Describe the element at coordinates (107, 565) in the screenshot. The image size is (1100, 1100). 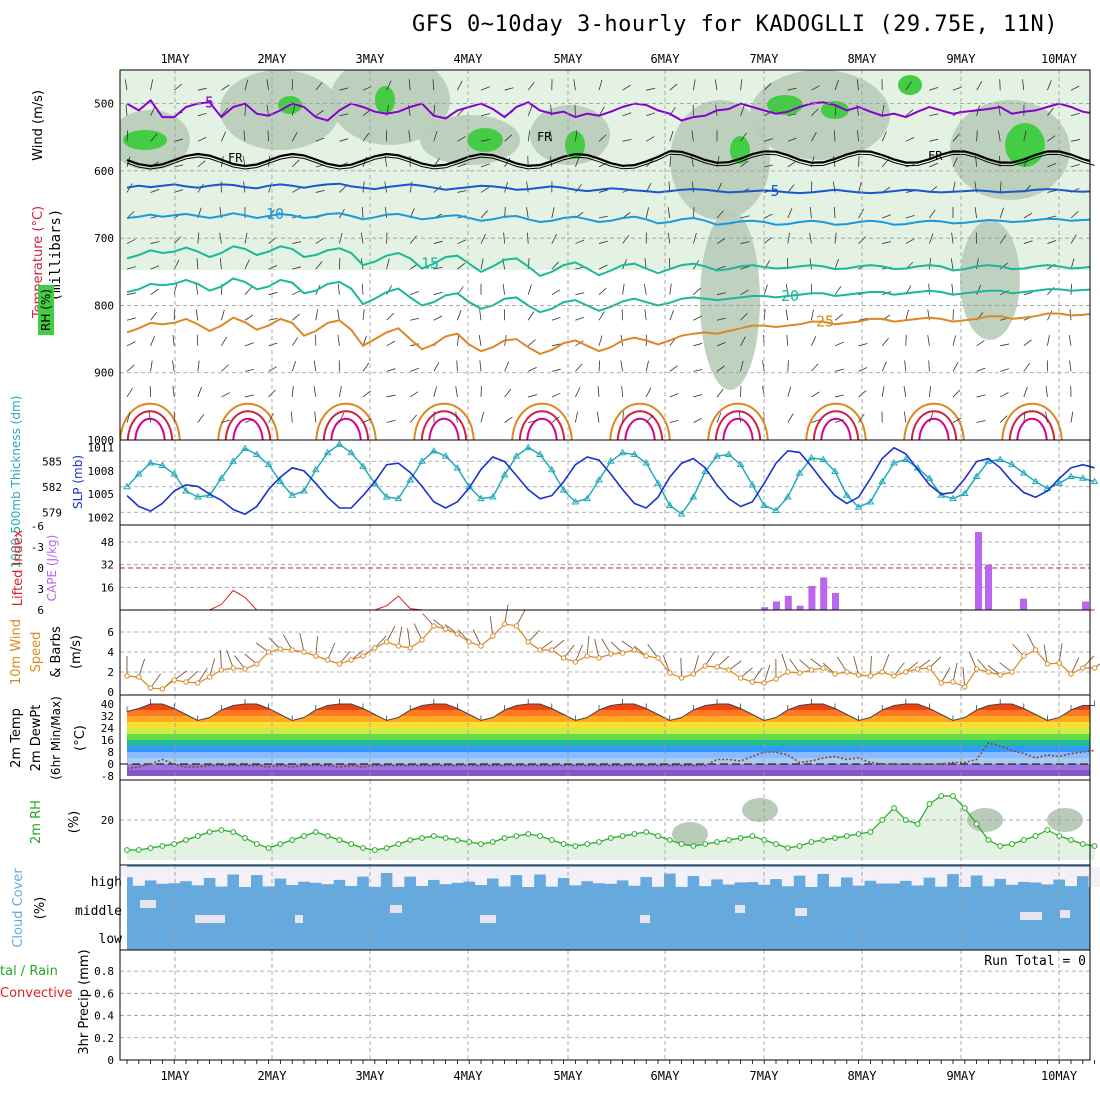
I see `cape-tick: 32` at that location.